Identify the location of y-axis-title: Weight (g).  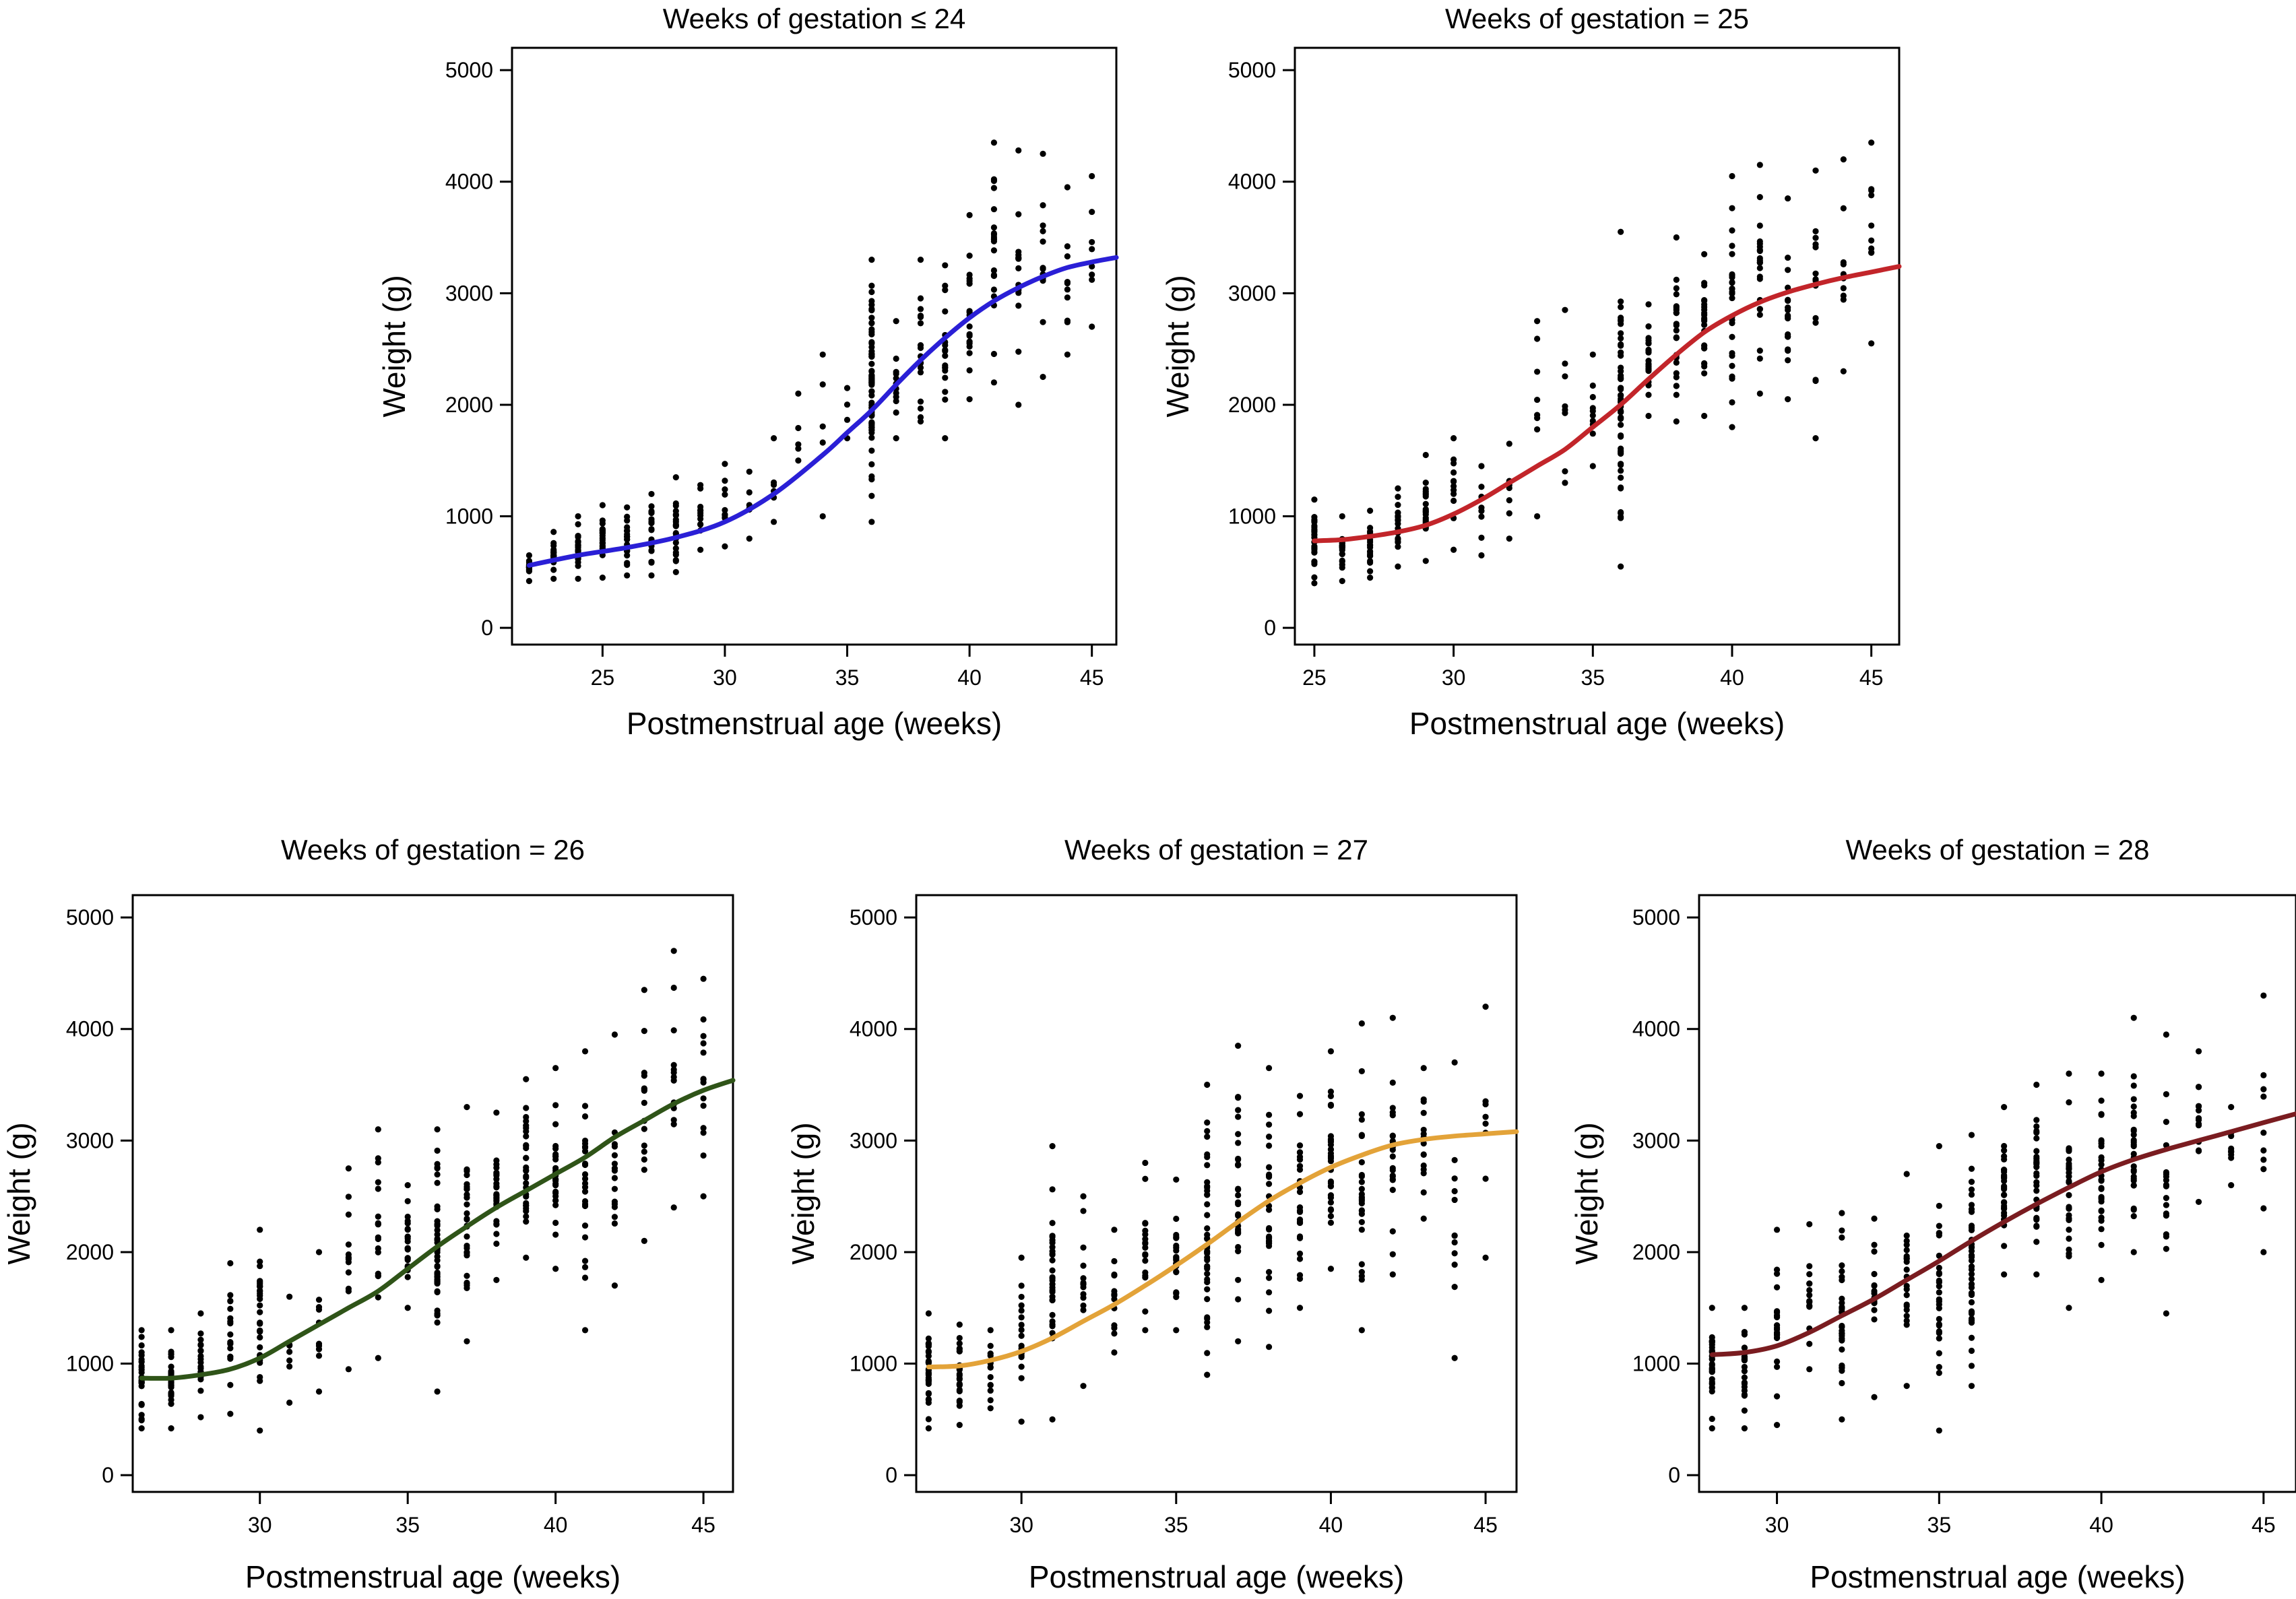
(803, 1193).